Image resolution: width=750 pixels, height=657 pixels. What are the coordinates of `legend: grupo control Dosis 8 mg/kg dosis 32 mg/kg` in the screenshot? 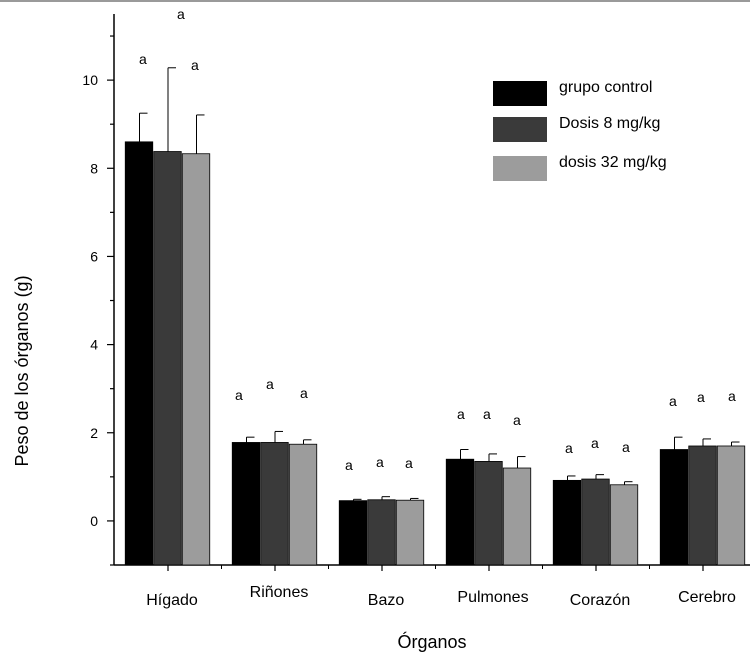 It's located at (580, 130).